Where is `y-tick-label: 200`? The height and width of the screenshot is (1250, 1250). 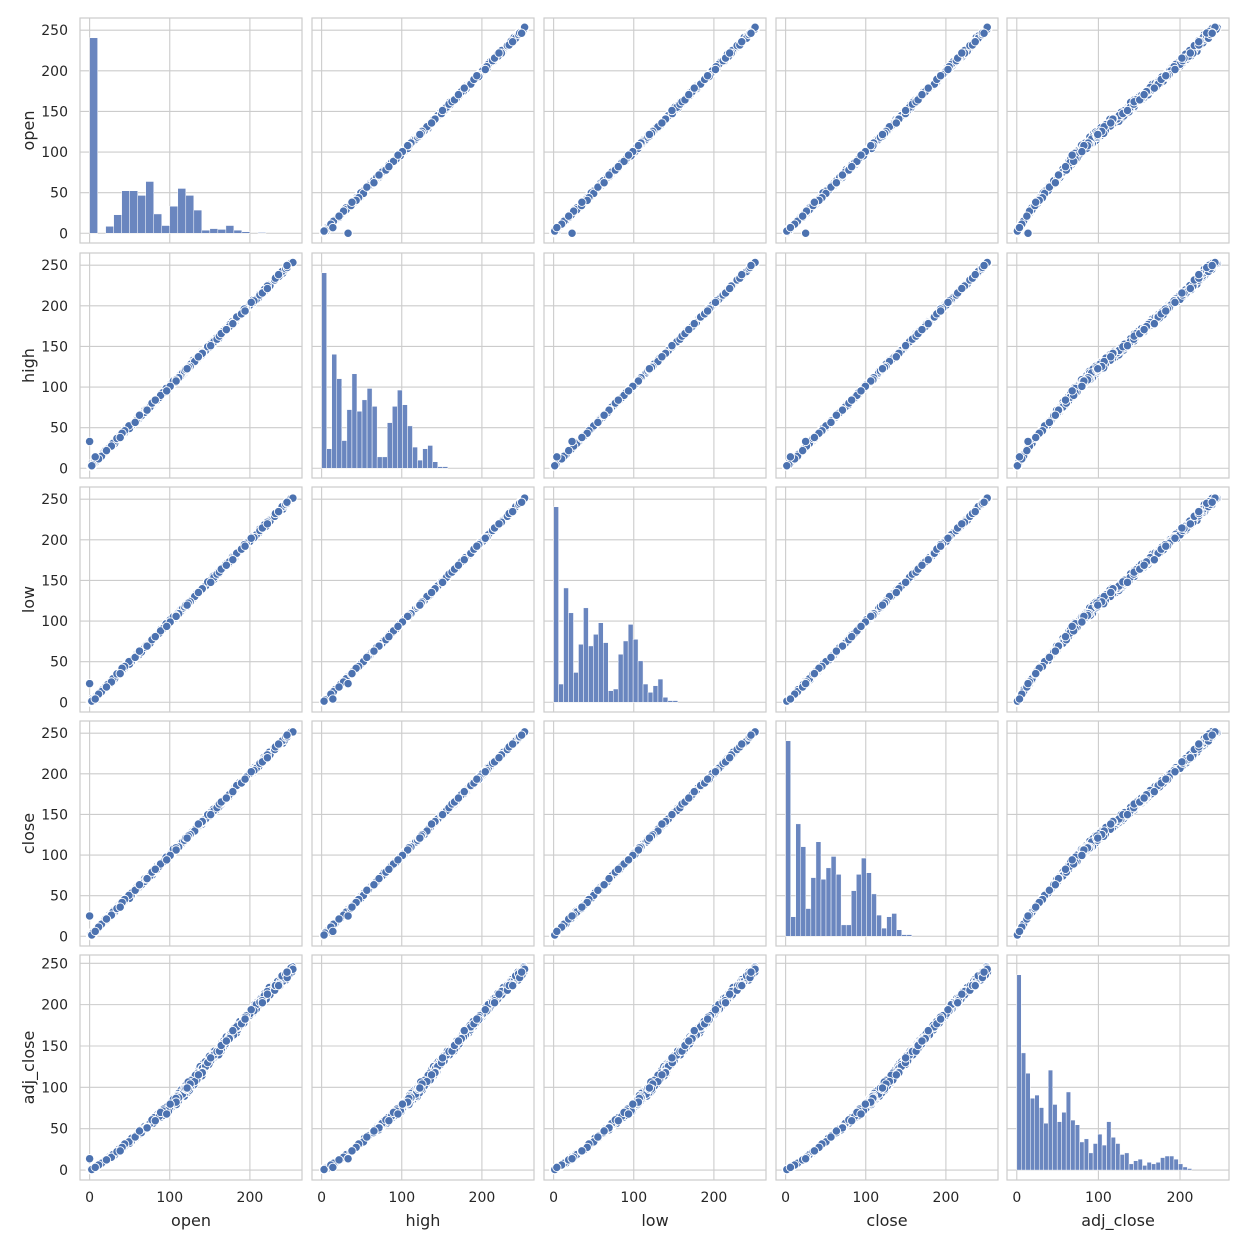
y-tick-label: 200 is located at coordinates (54, 307).